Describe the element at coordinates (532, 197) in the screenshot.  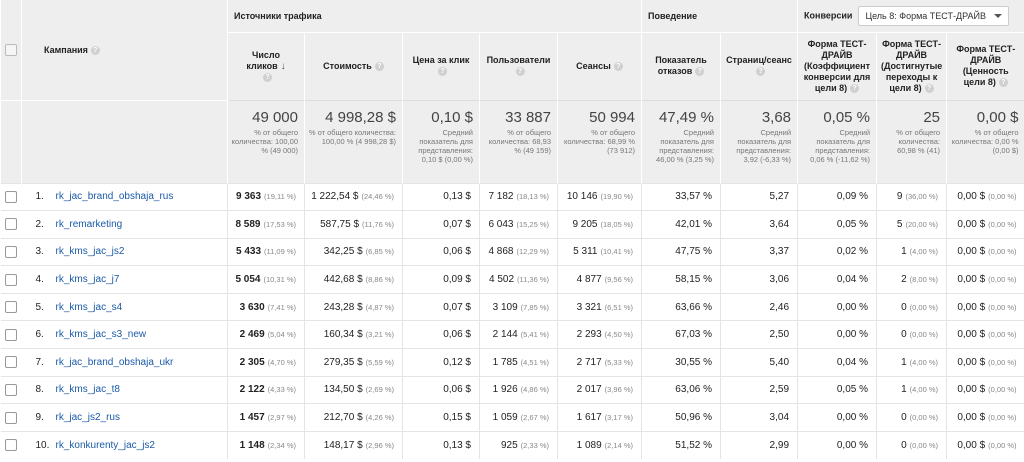
I see `users-percent: (18,13 %)` at that location.